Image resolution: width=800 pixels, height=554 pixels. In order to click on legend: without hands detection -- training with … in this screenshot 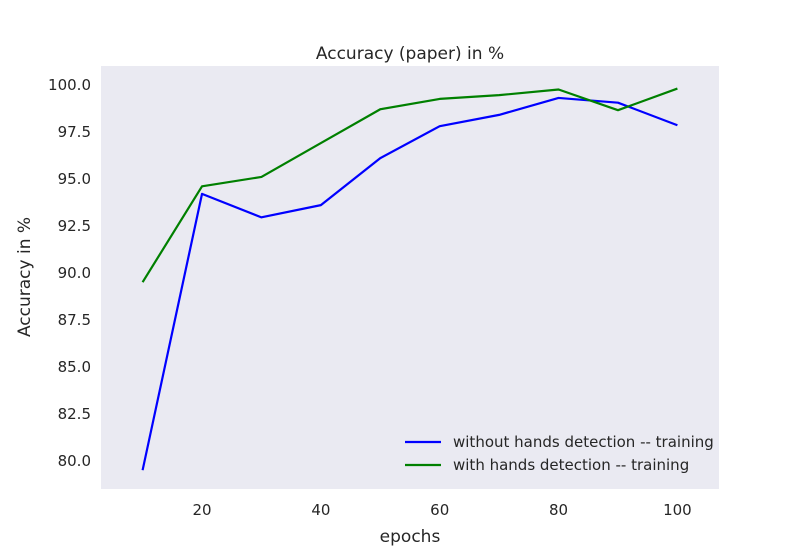, I will do `click(559, 453)`.